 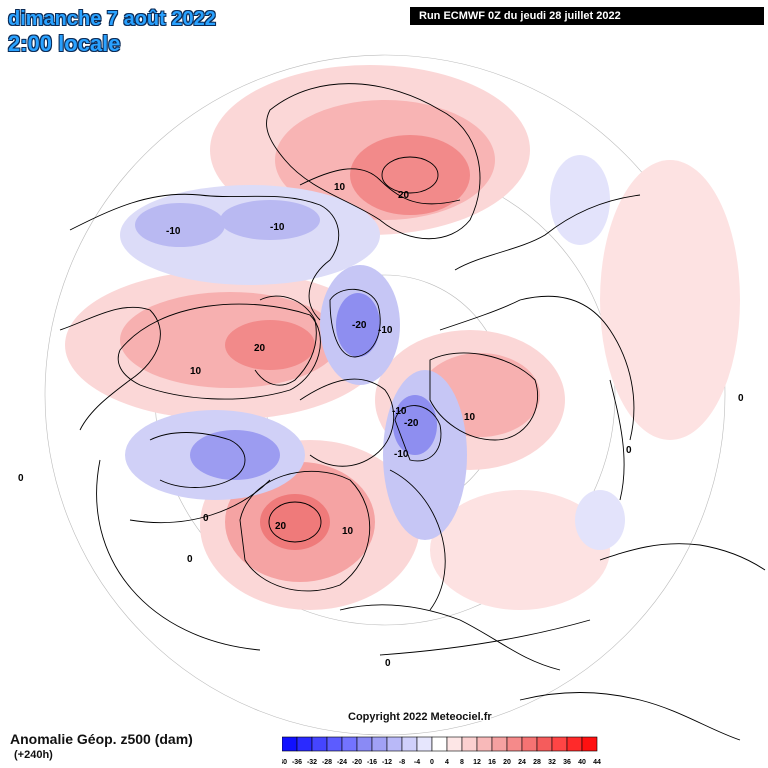 What do you see at coordinates (417, 762) in the screenshot?
I see `scale-tick-label: -4` at bounding box center [417, 762].